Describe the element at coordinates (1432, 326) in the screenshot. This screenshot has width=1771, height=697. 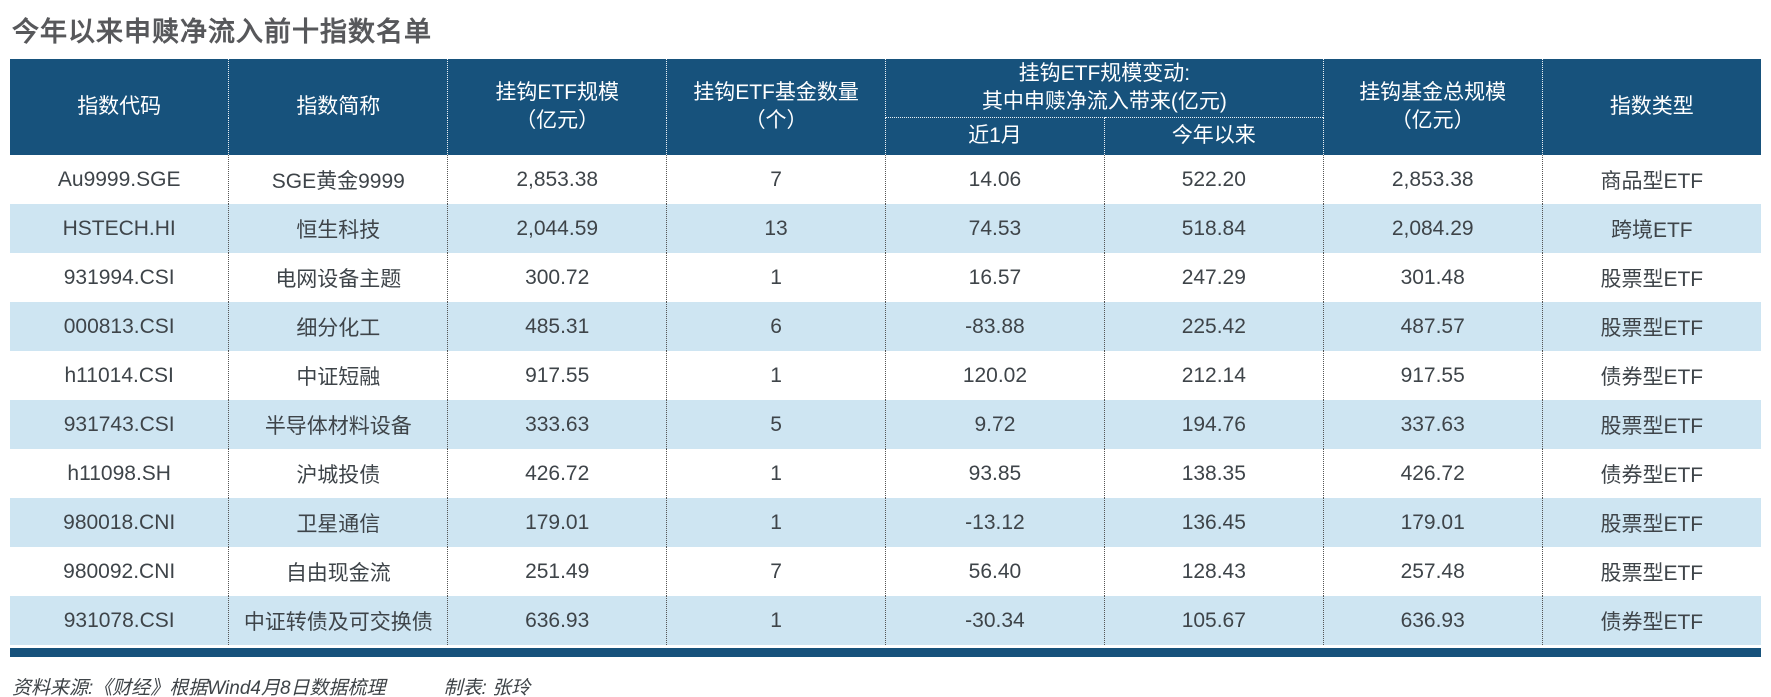
I see `cell-total-scale: 487.57` at that location.